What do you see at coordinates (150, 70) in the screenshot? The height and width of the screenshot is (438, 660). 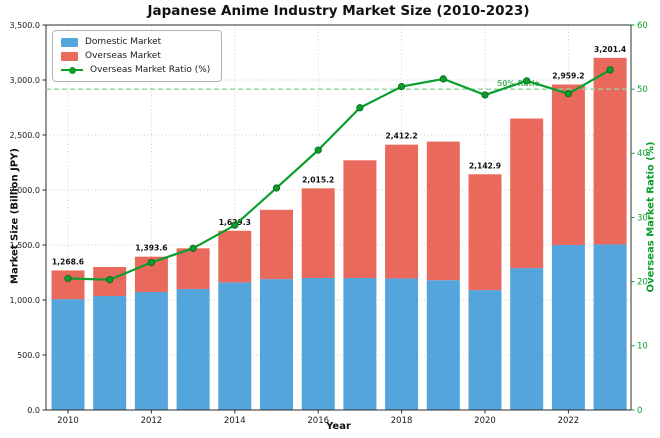 I see `legend-label-ratio: Overseas Market Ratio (%)` at bounding box center [150, 70].